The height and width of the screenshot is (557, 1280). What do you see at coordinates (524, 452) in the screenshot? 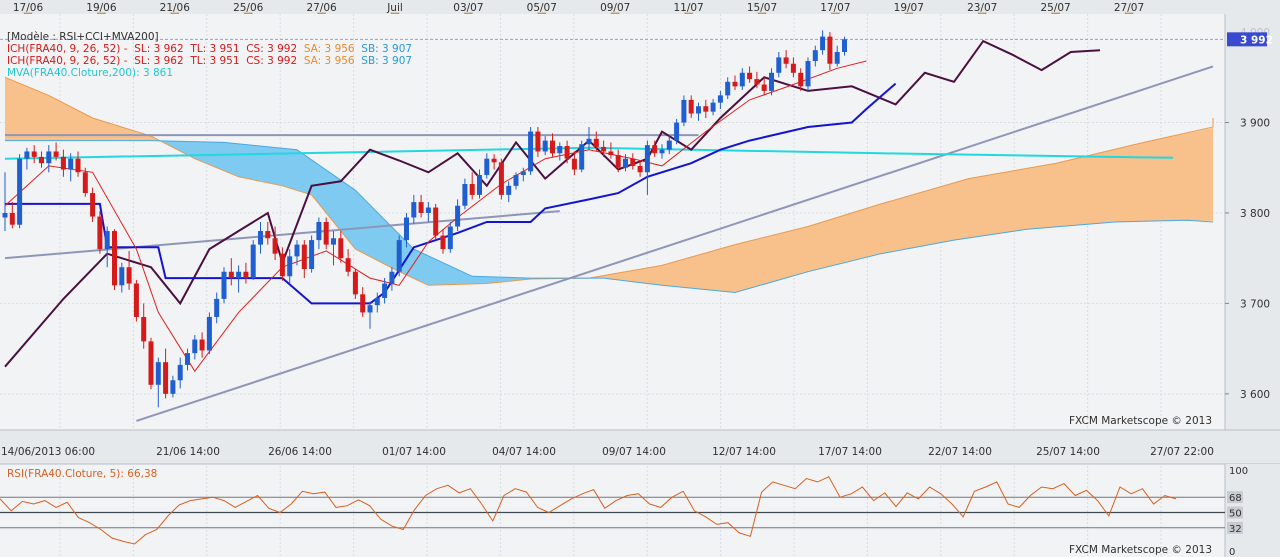
I see `bottom-date-label: 04/07 14:00` at bounding box center [524, 452].